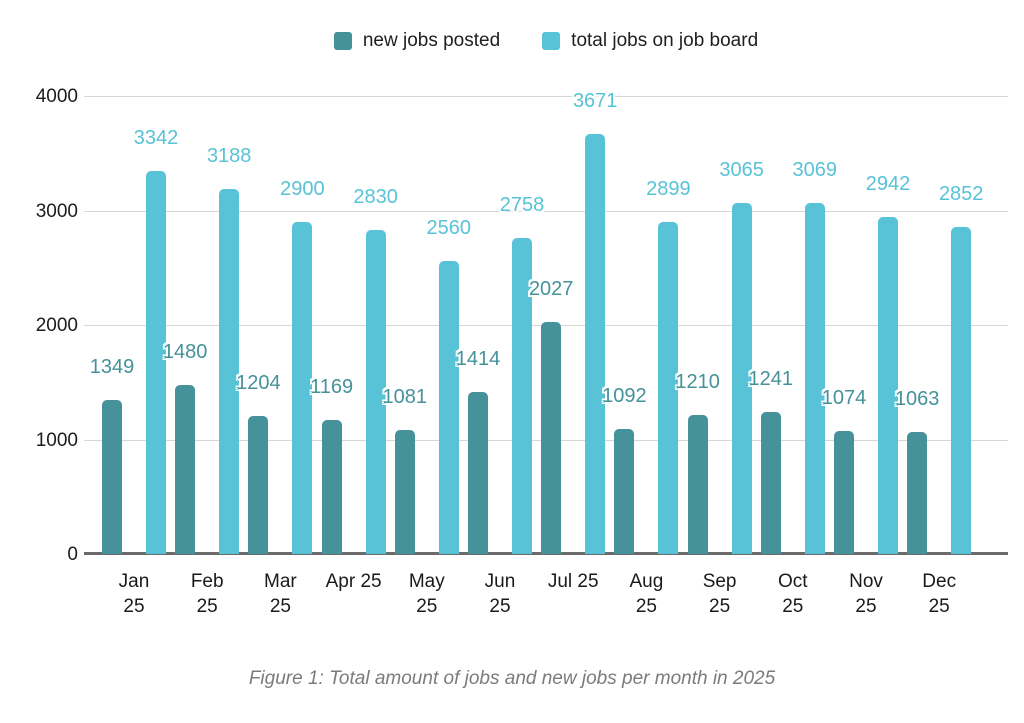  What do you see at coordinates (866, 594) in the screenshot?
I see `x-tick-label-nov-25: Nov 25` at bounding box center [866, 594].